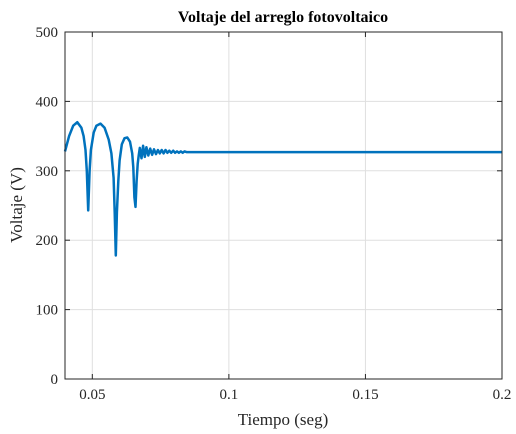 The image size is (516, 434). What do you see at coordinates (365, 395) in the screenshot?
I see `x-tick-label: 0.15` at bounding box center [365, 395].